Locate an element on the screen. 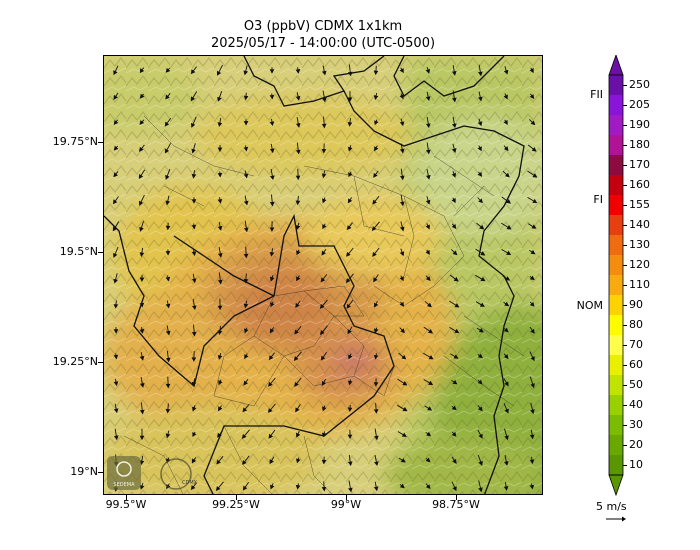 This screenshot has height=550, width=700. y-tick-label: 19.75°N is located at coordinates (75, 141).